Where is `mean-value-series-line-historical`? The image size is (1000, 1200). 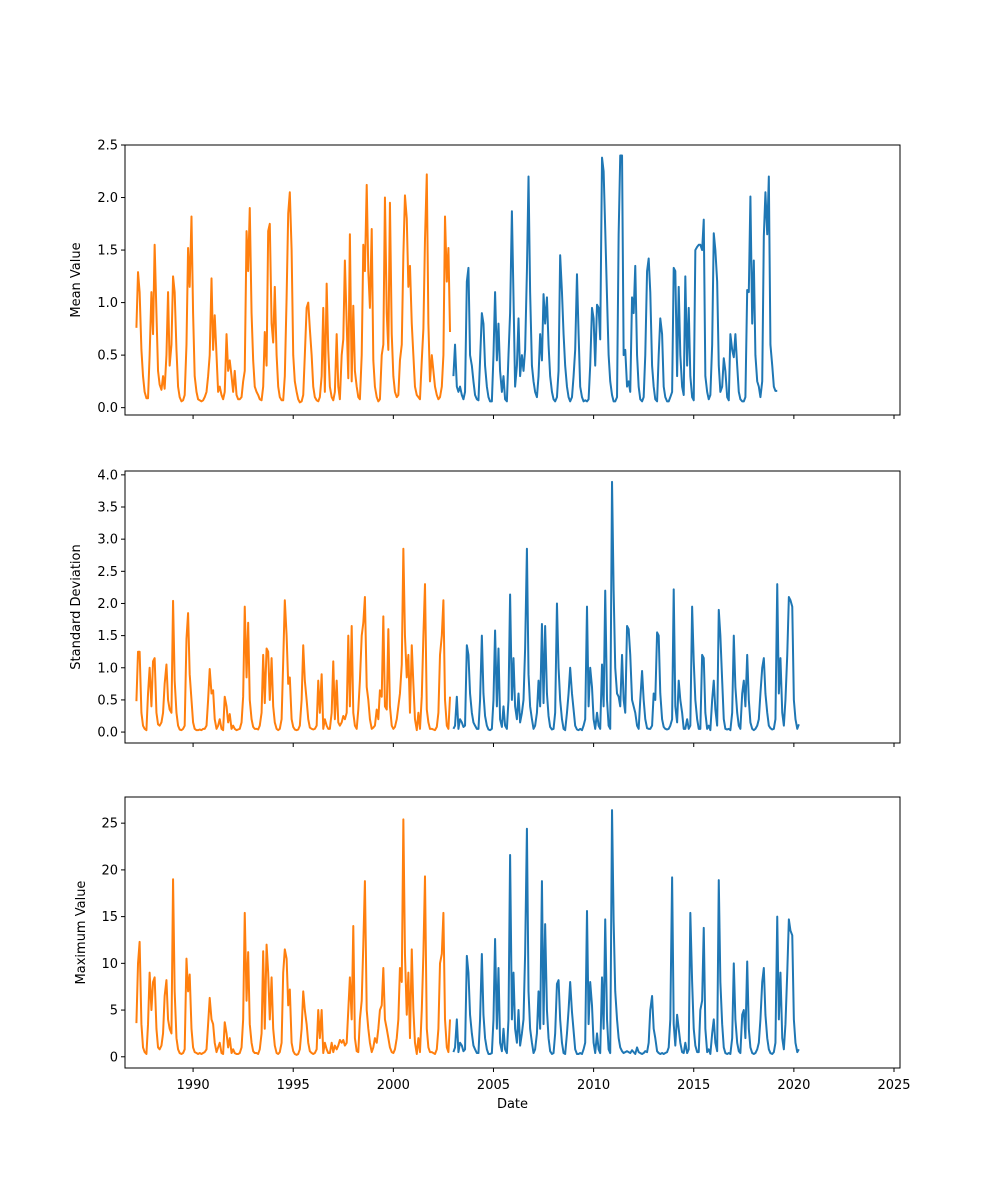
mean-value-series-line-historical is located at coordinates (293, 288).